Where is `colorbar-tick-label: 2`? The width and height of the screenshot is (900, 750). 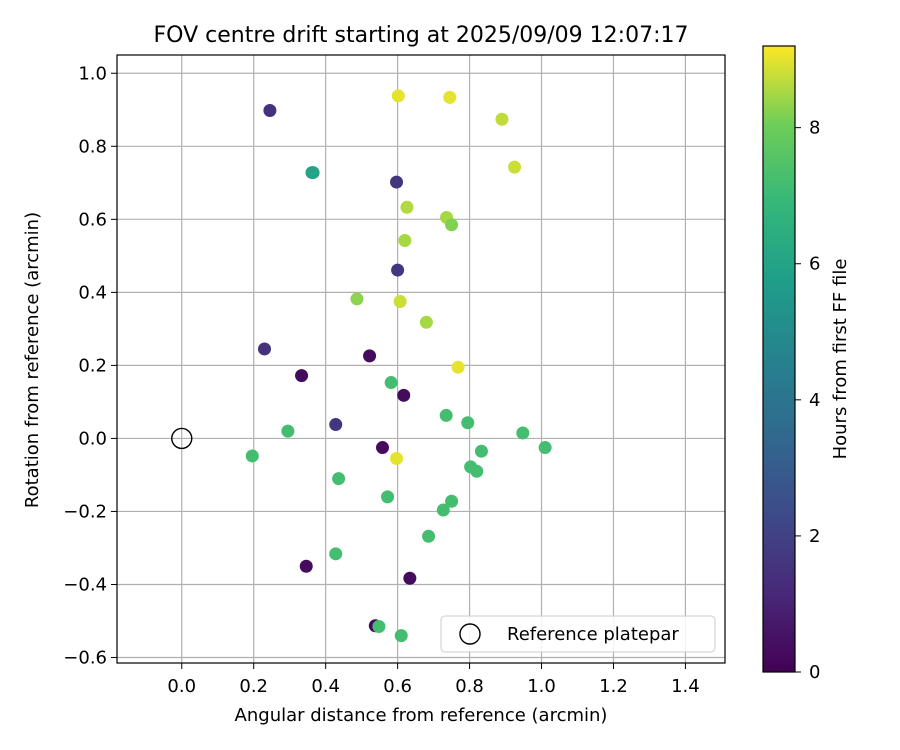
colorbar-tick-label: 2 is located at coordinates (814, 536).